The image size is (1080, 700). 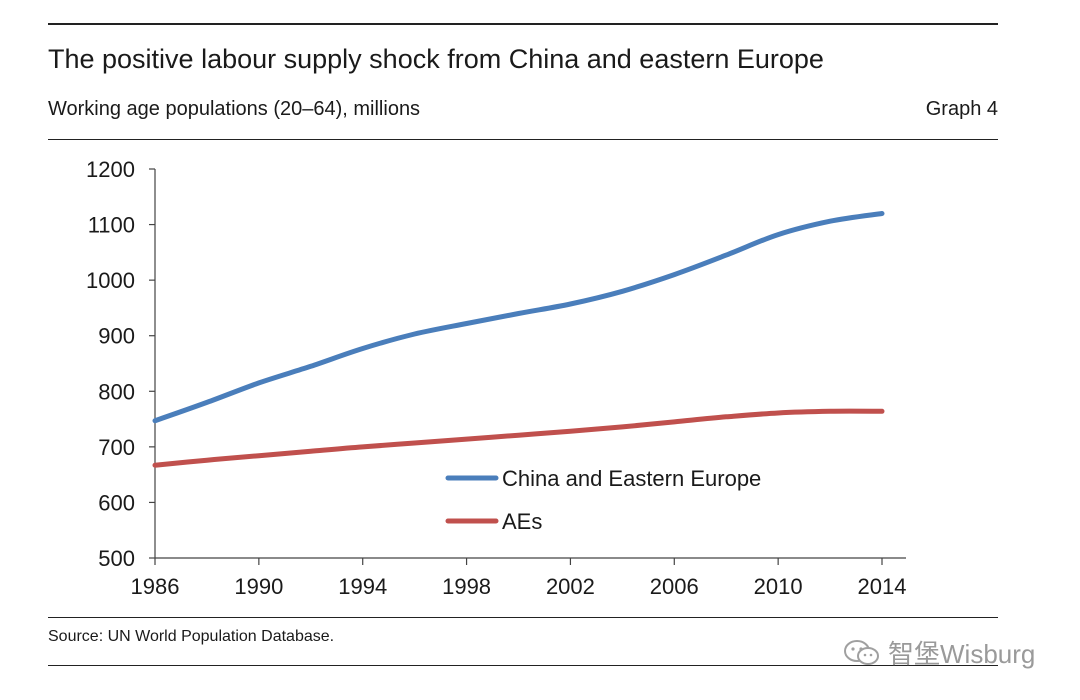 I want to click on series-line-aes, so click(x=518, y=438).